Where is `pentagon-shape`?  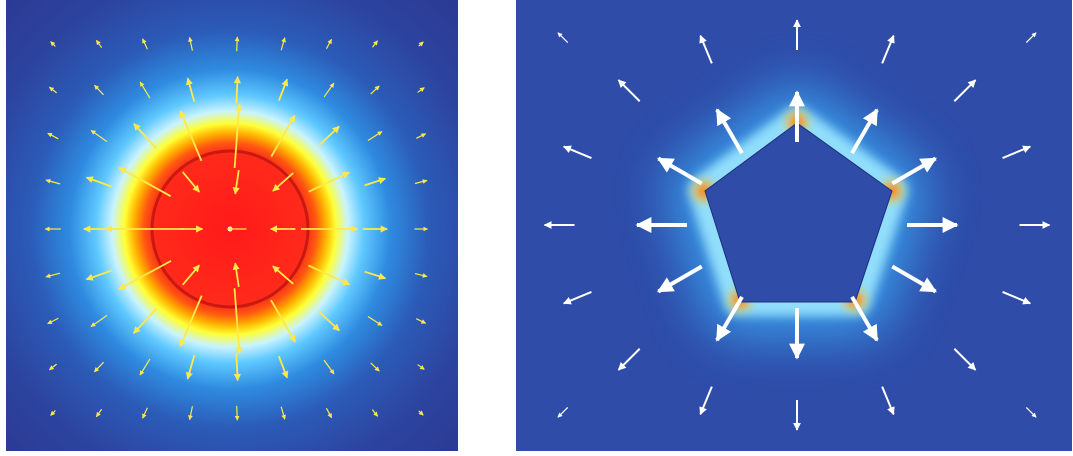 pentagon-shape is located at coordinates (798, 212).